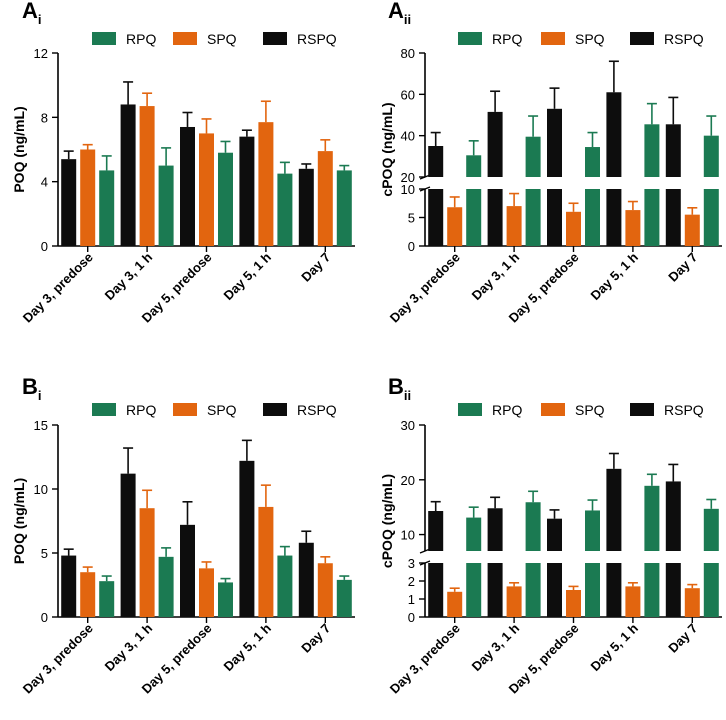 Image resolution: width=726 pixels, height=720 pixels. I want to click on panel-label-sub: i, so click(40, 395).